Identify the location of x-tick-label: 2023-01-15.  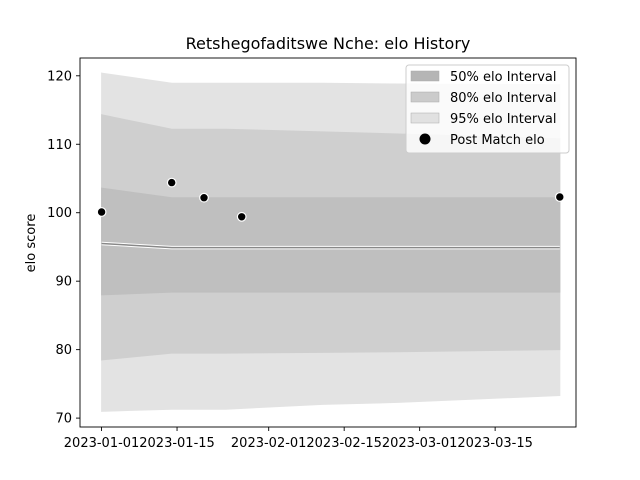
(177, 443).